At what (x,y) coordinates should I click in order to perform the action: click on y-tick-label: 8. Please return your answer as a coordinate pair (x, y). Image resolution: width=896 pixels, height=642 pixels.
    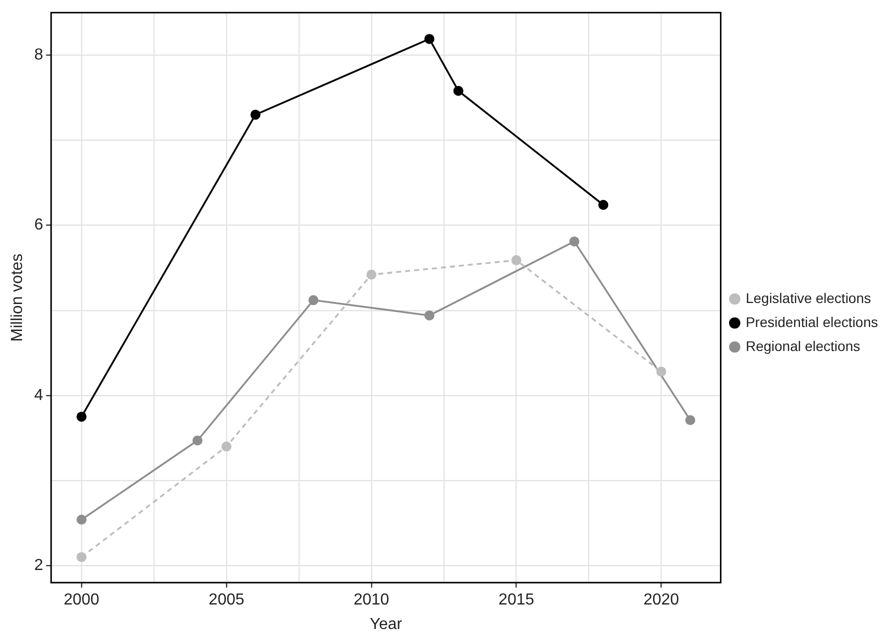
    Looking at the image, I should click on (39, 55).